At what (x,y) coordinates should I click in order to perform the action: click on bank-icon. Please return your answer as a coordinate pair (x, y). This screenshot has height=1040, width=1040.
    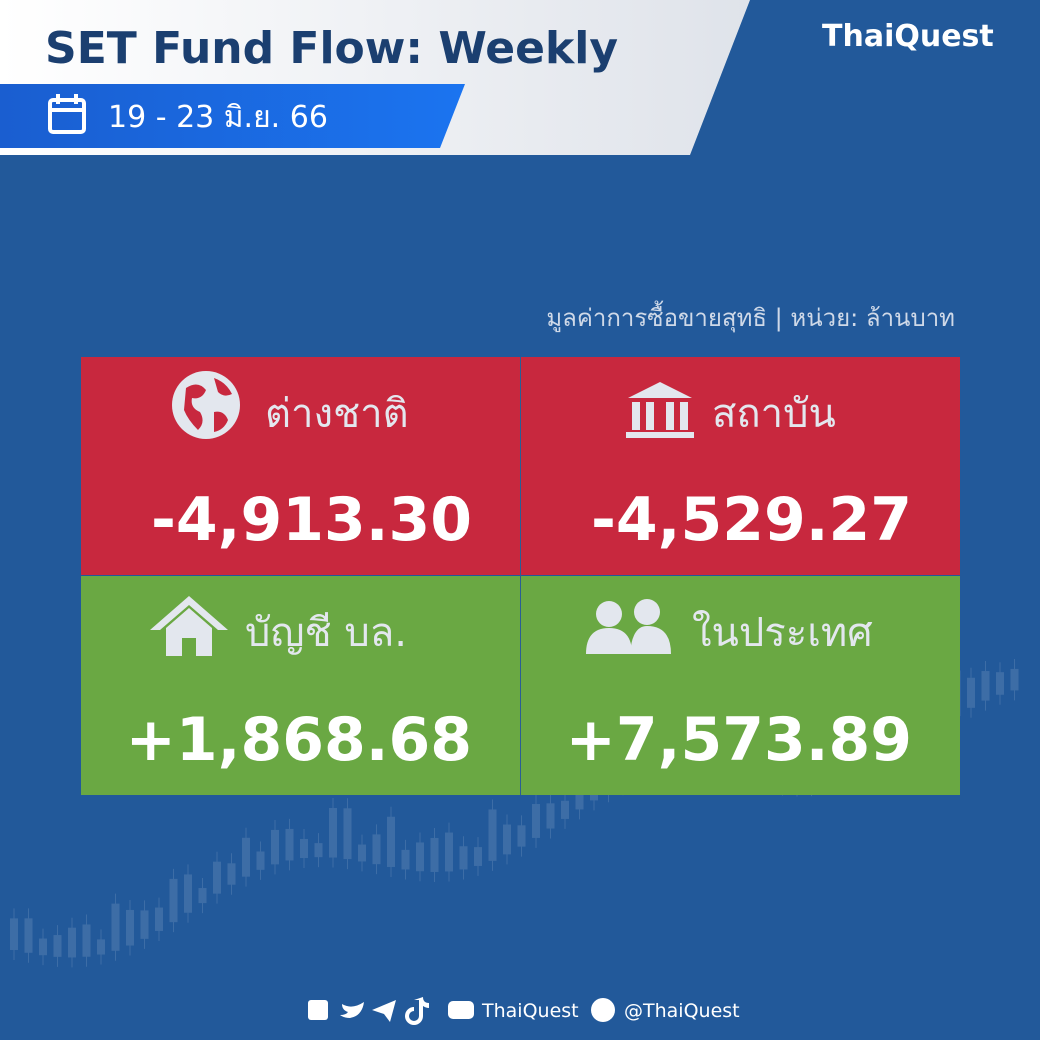
    Looking at the image, I should click on (660, 410).